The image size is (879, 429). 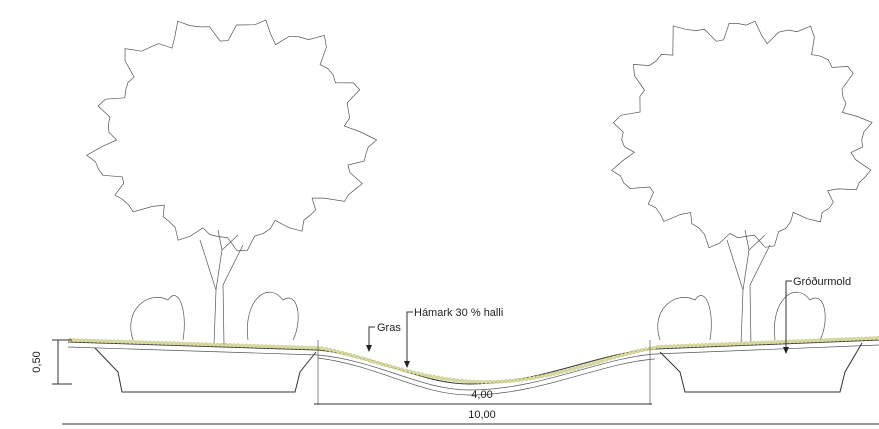 What do you see at coordinates (473, 360) in the screenshot?
I see `grass-dots` at bounding box center [473, 360].